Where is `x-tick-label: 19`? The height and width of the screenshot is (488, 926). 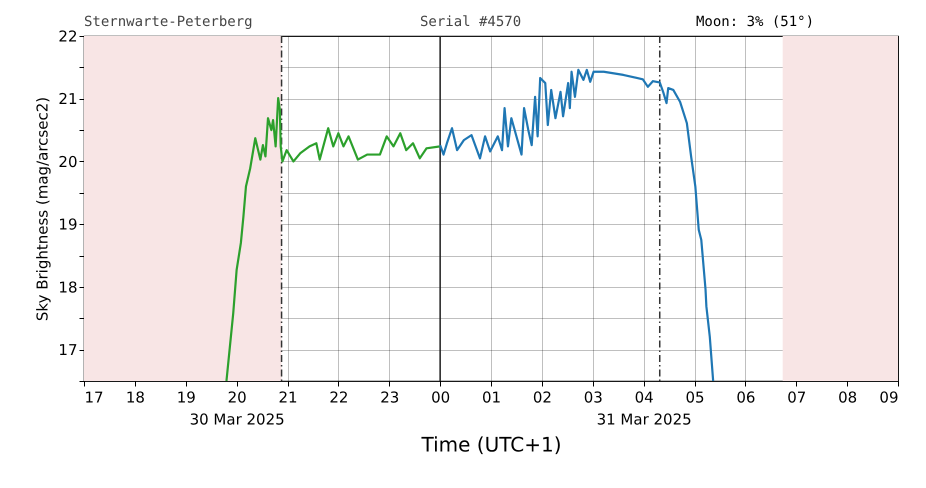
x-tick-label: 19 is located at coordinates (186, 397).